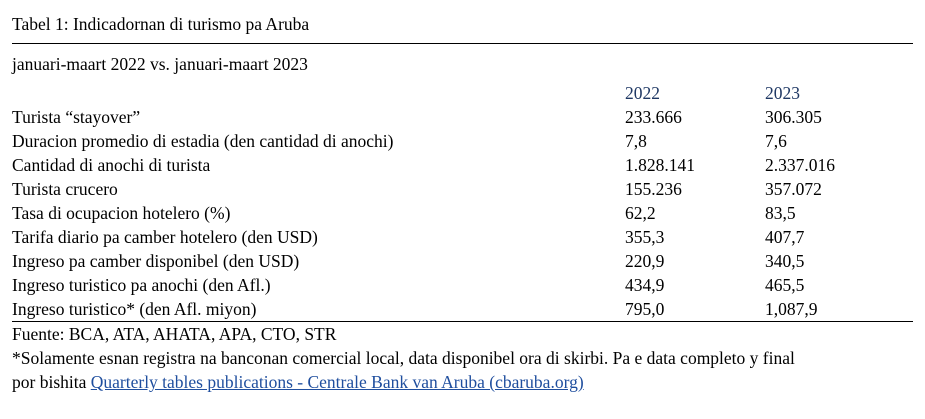 The width and height of the screenshot is (925, 419). I want to click on row-label: Cantidad di anochi di turista, so click(111, 165).